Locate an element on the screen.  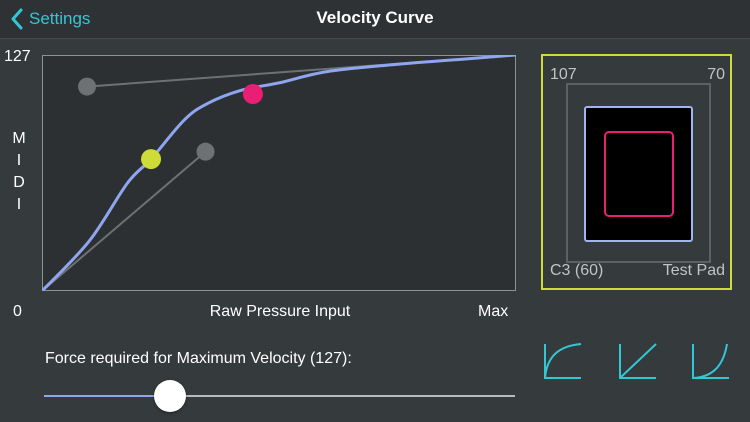
page-title: Velocity Curve is located at coordinates (375, 17).